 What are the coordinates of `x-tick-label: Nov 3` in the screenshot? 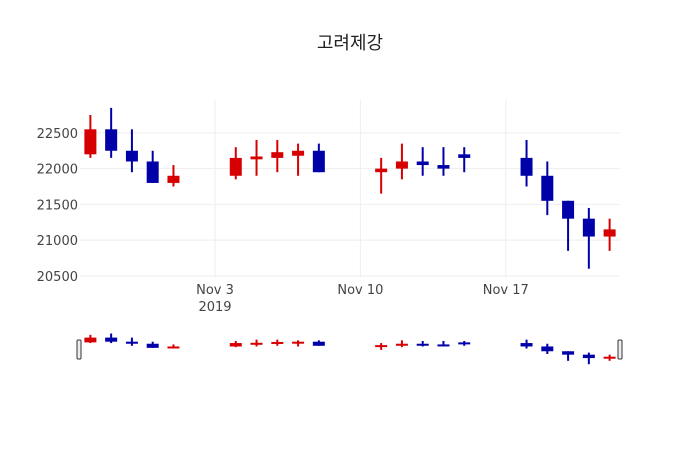 It's located at (215, 290).